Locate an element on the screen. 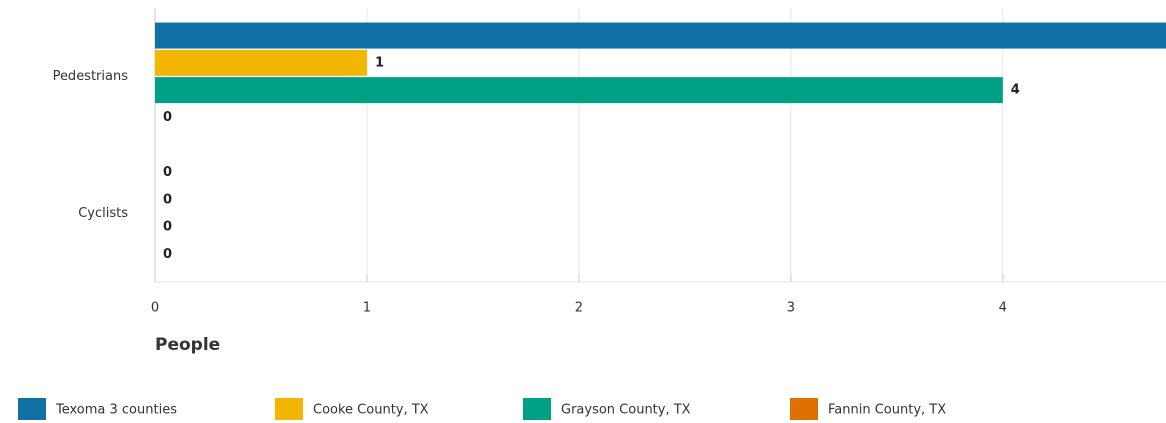  y-tick-label: Pedestrians is located at coordinates (91, 76).